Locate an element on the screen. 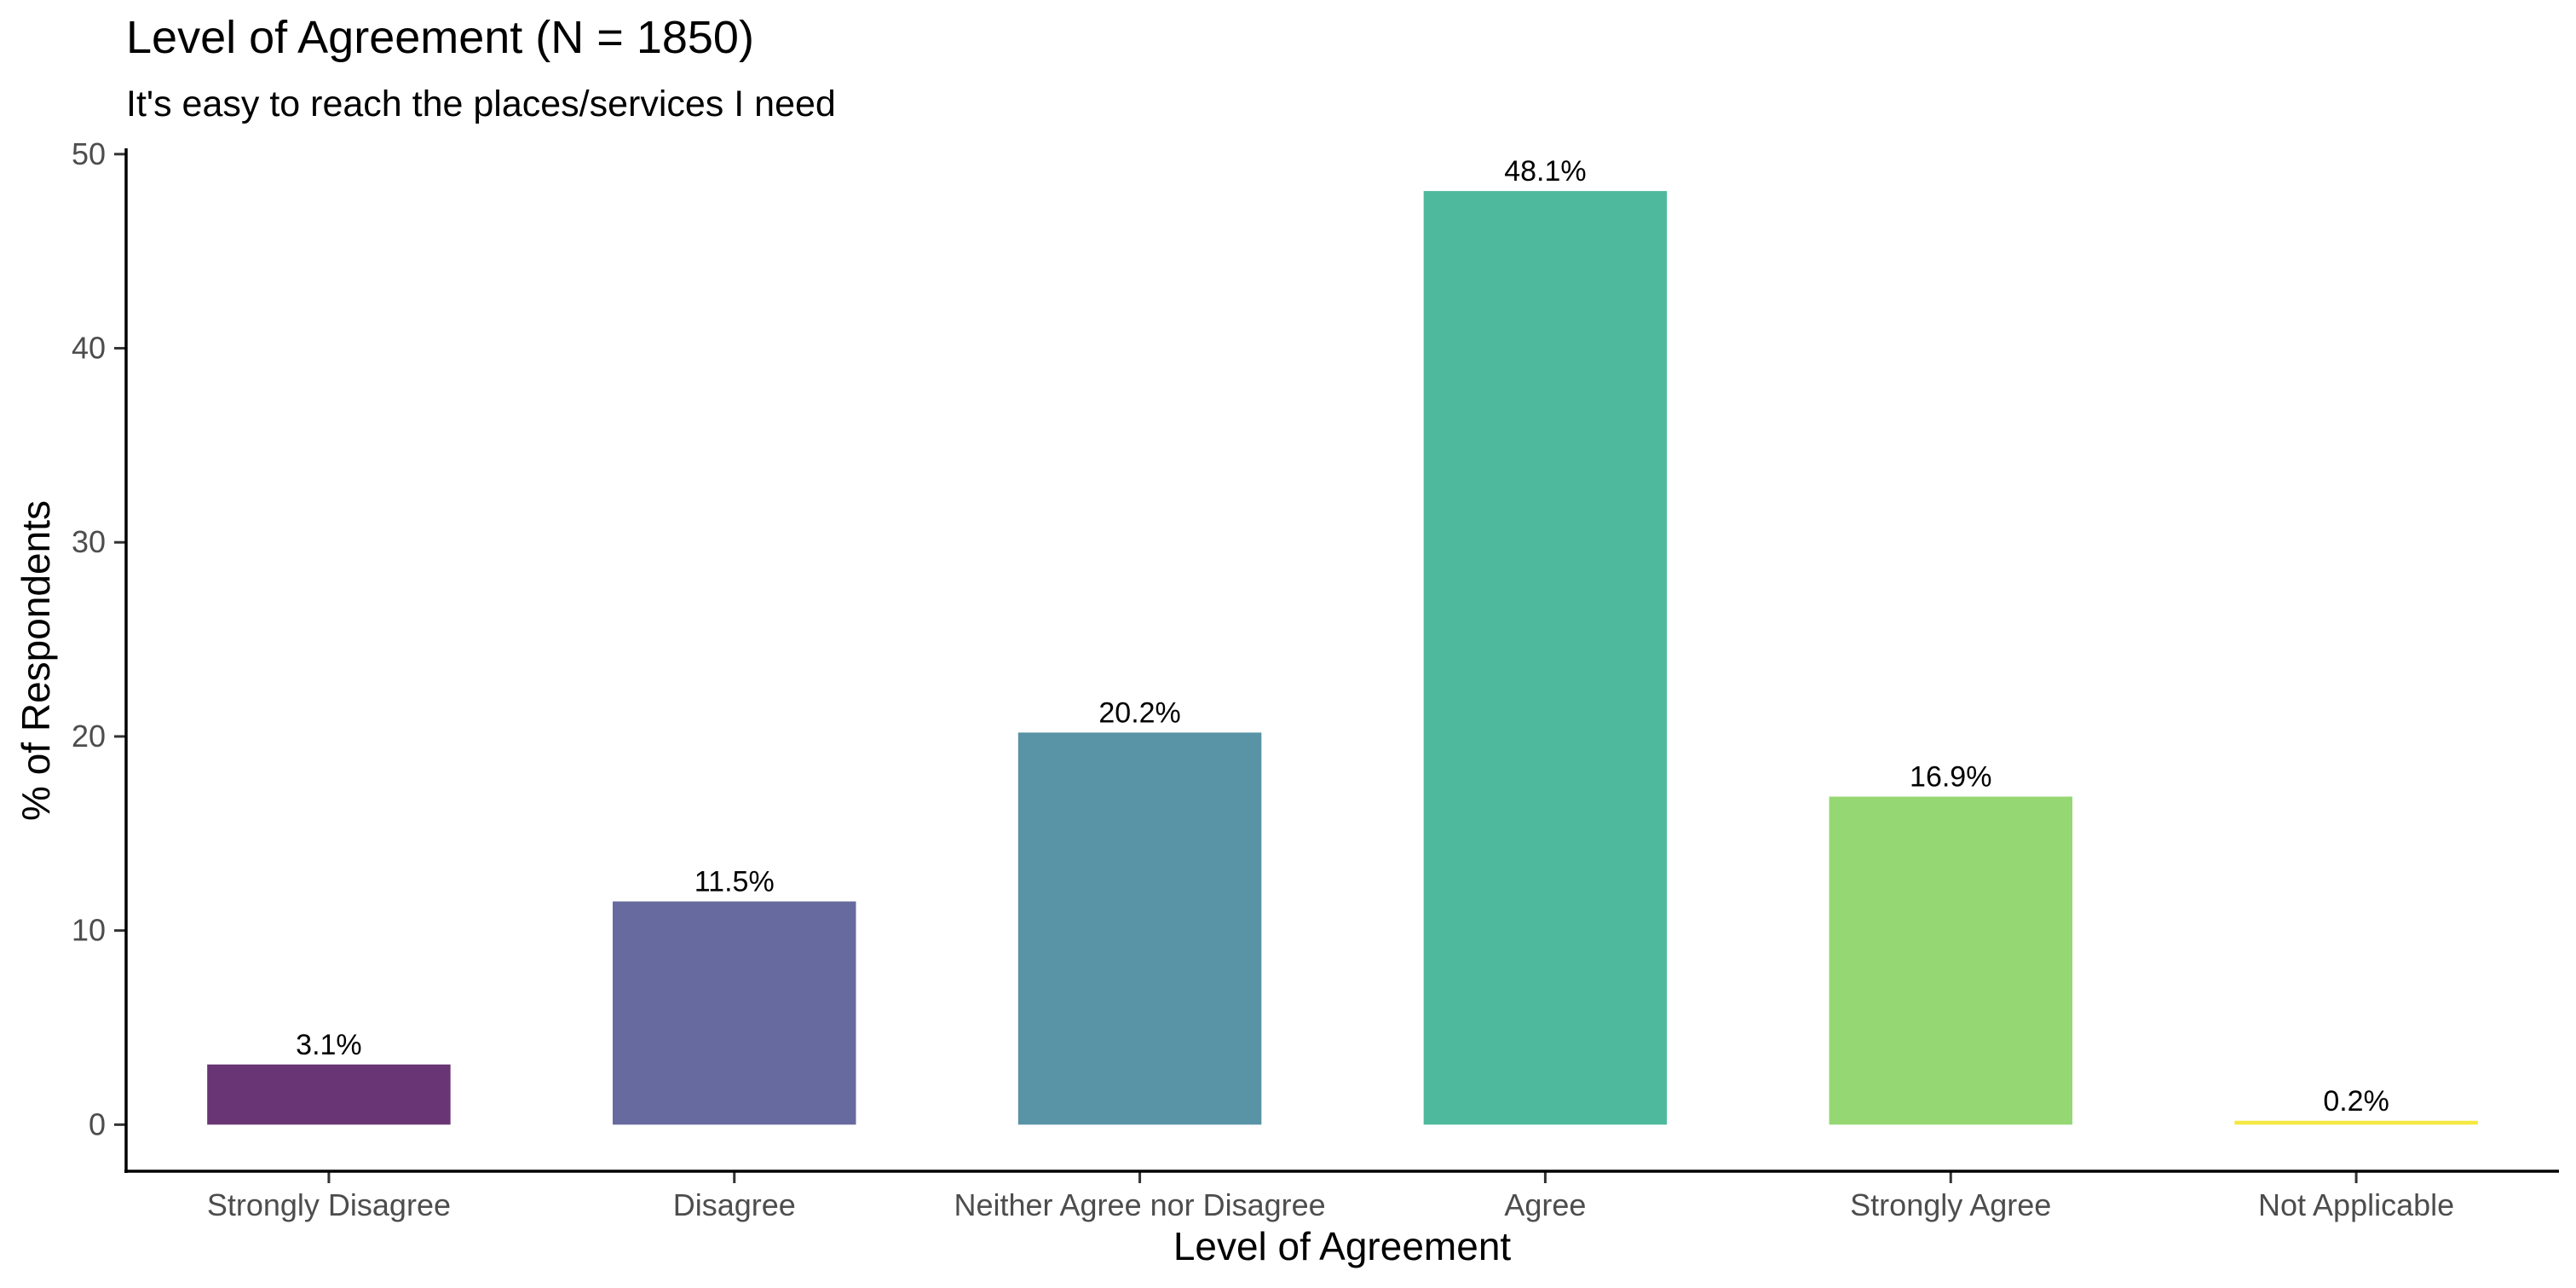  x-tick-label-3: Agree is located at coordinates (1545, 1204).